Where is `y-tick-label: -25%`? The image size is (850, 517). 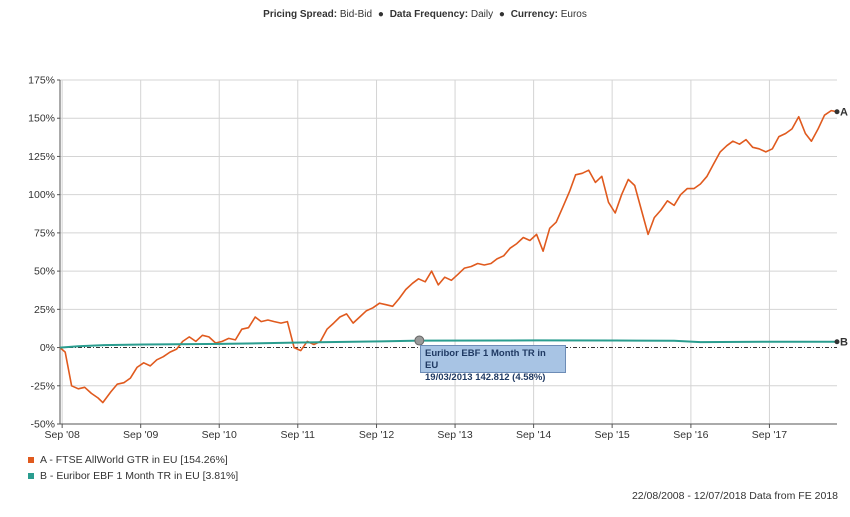 y-tick-label: -25% is located at coordinates (42, 386).